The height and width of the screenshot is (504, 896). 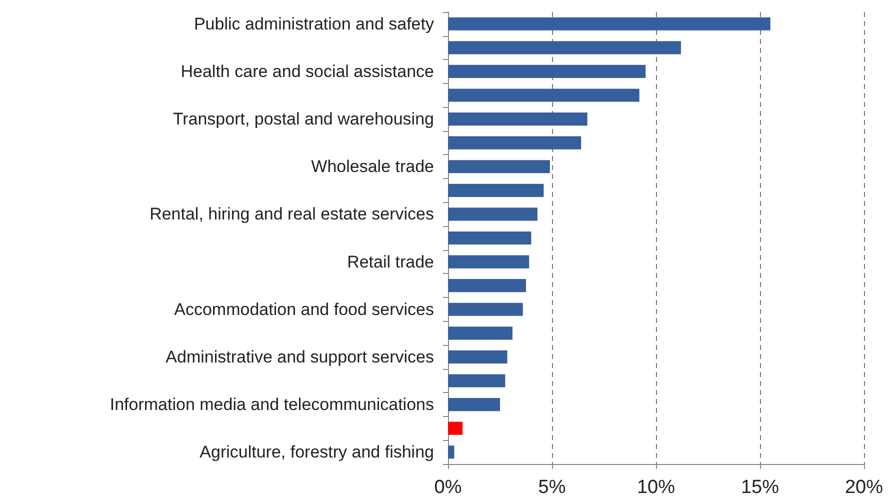 I want to click on x-tick-label: 20%, so click(x=864, y=487).